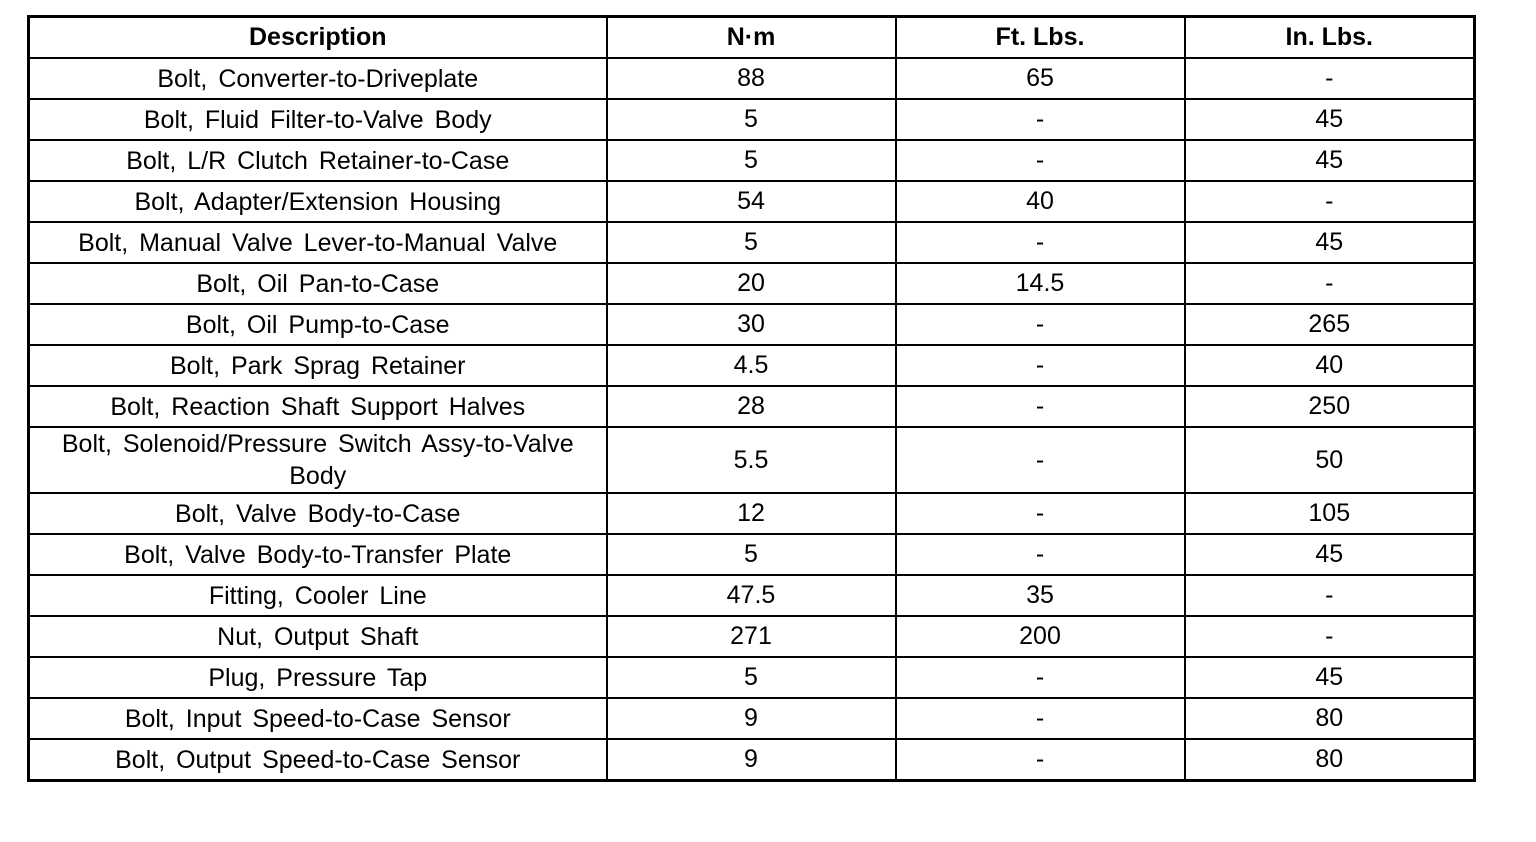 The height and width of the screenshot is (842, 1536). I want to click on value-cell: 105, so click(1329, 513).